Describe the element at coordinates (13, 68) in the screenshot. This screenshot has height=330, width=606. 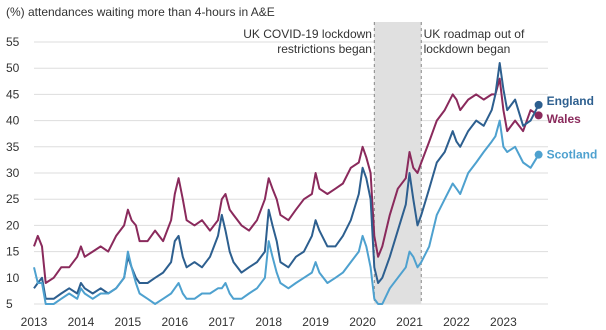
I see `y-tick-label: 50` at that location.